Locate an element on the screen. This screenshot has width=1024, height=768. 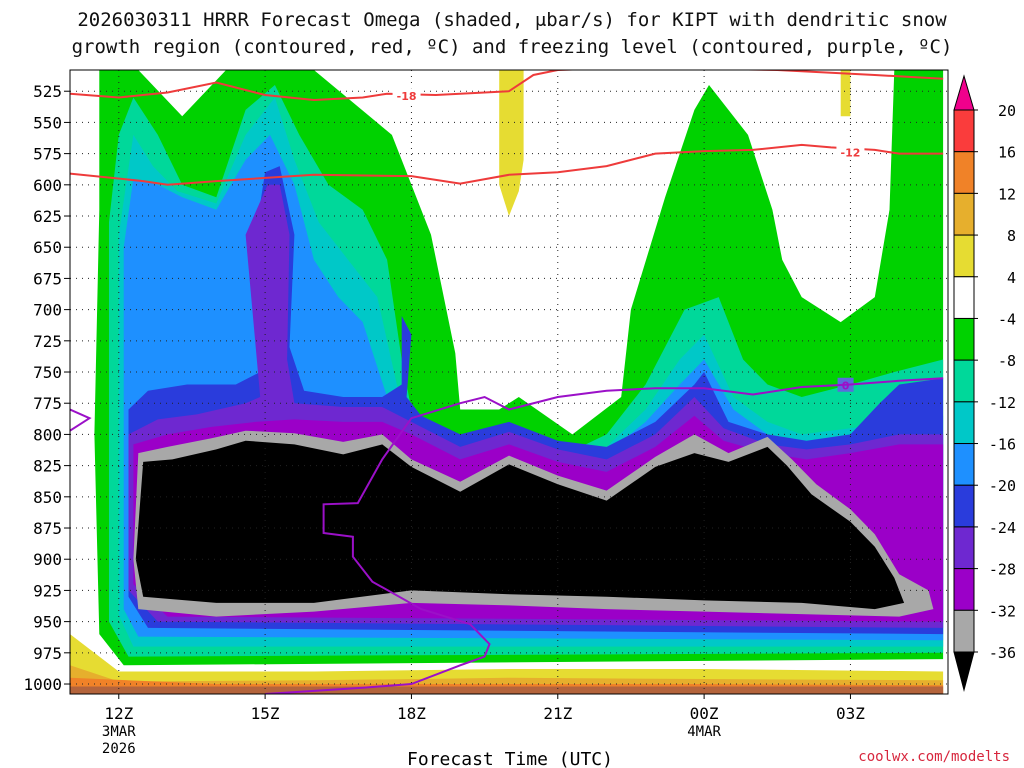
y-tick-label: 600 is located at coordinates (47, 185).